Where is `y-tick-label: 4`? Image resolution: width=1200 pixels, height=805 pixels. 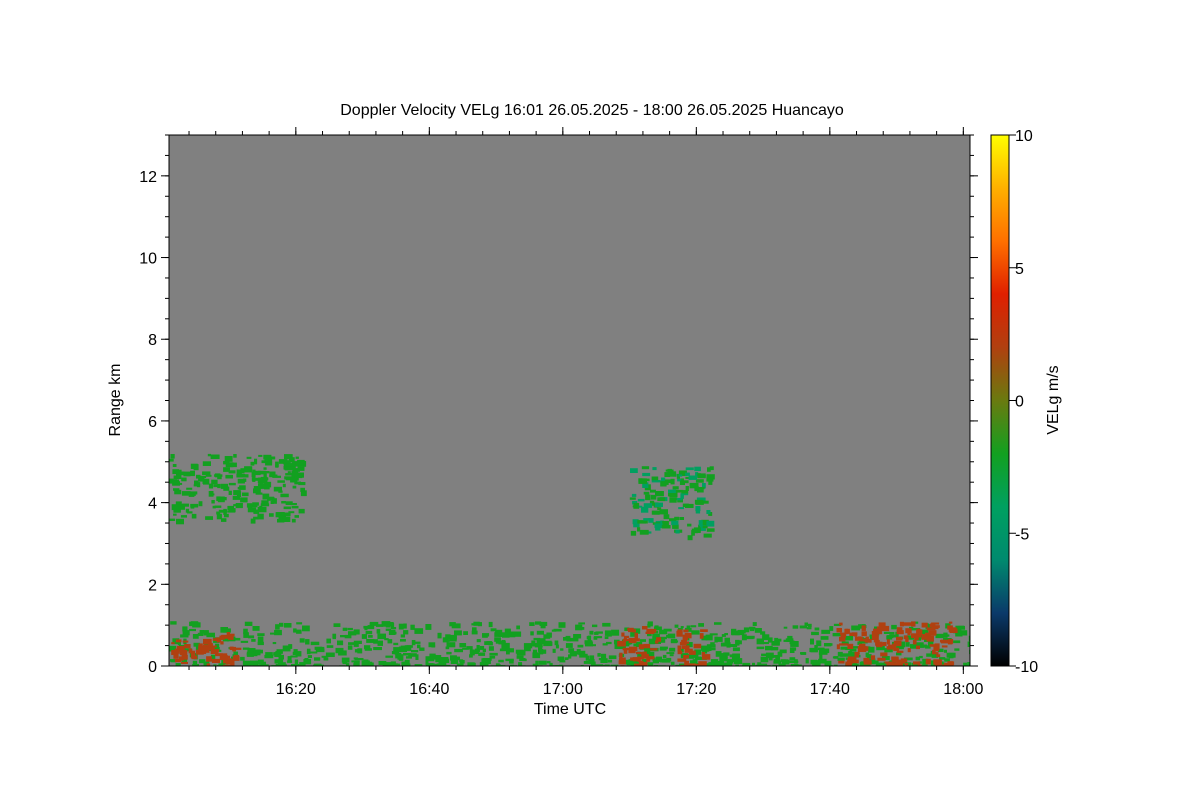
y-tick-label: 4 is located at coordinates (152, 504).